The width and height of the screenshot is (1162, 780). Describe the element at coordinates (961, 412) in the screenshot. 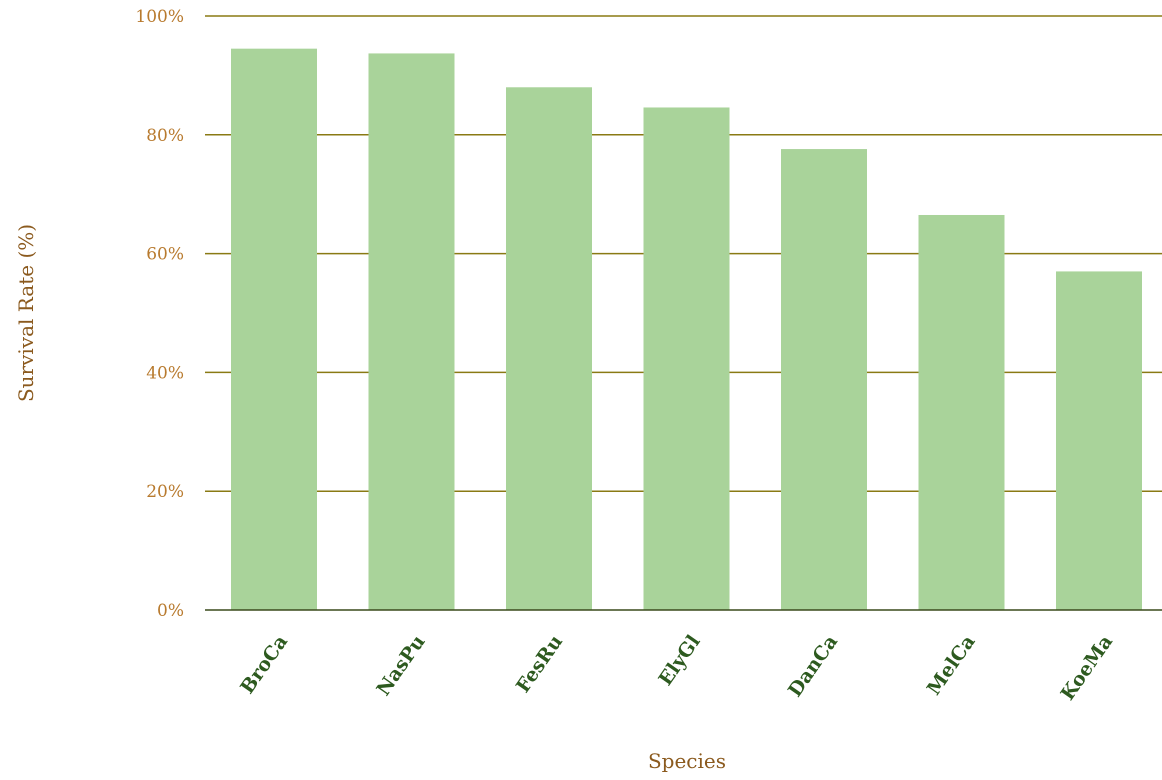

I see `bar-melca` at that location.